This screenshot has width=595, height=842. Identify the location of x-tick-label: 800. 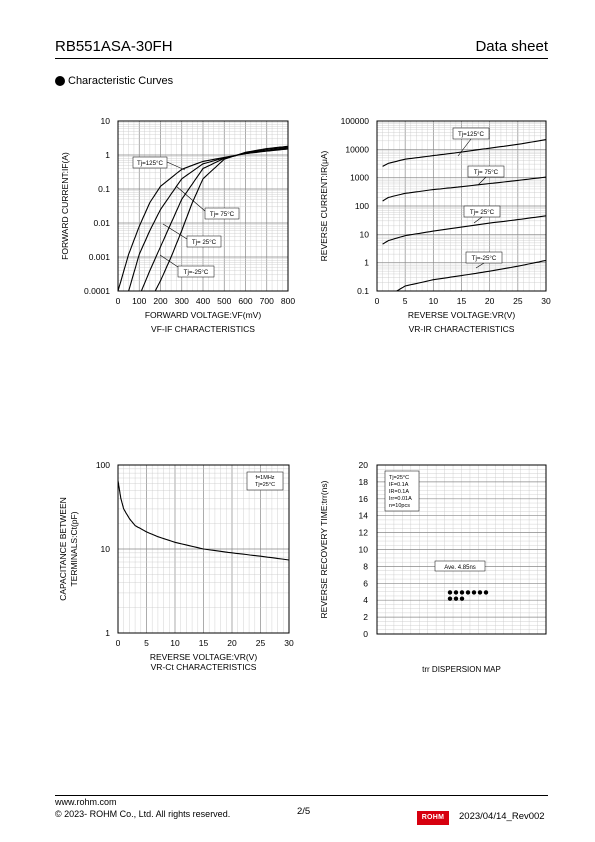
(288, 301).